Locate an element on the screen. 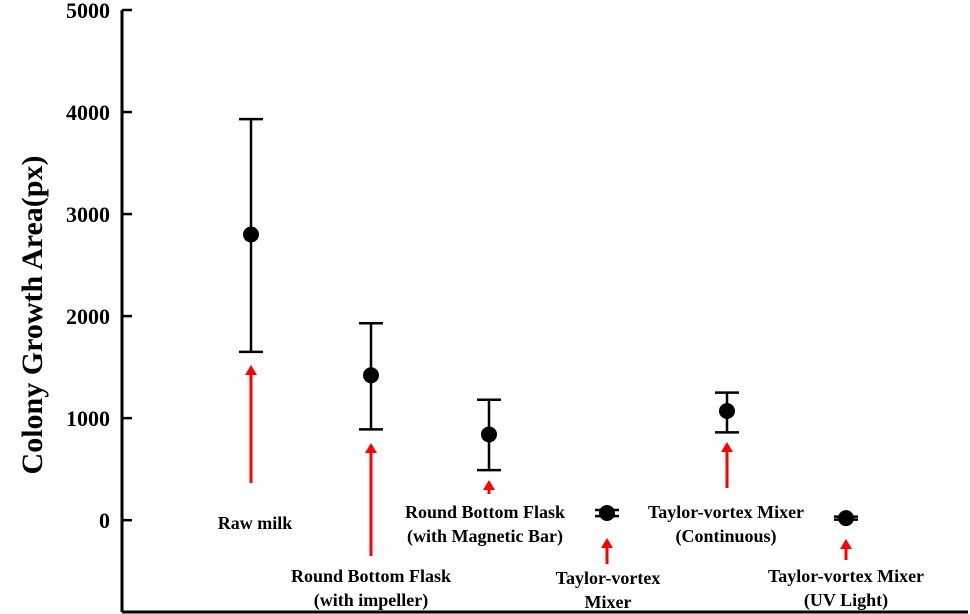  category-label: Taylor-vortex Mixer (Continuous) is located at coordinates (726, 524).